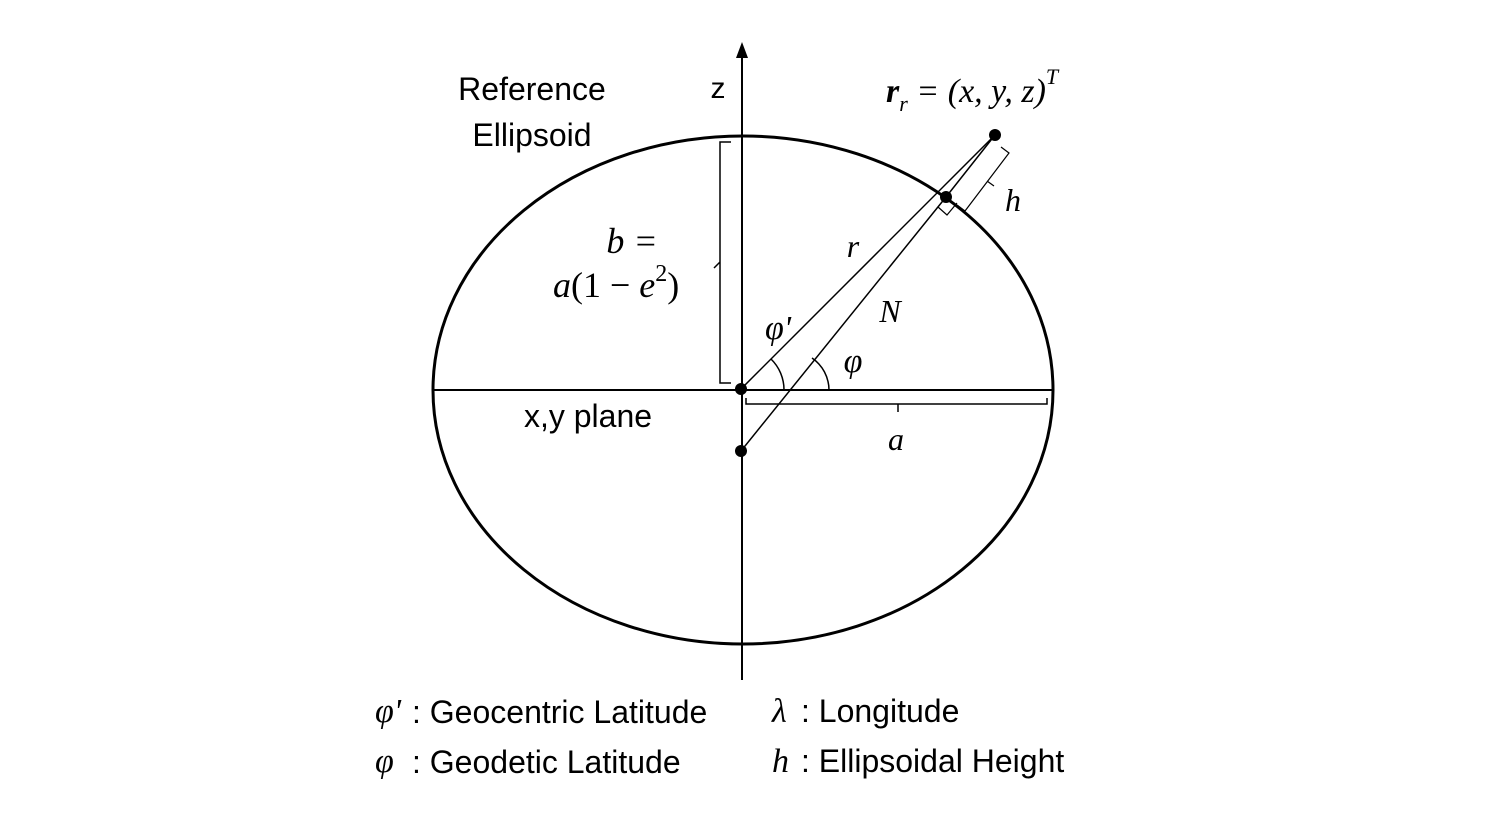 The width and height of the screenshot is (1486, 813). Describe the element at coordinates (880, 711) in the screenshot. I see `legend-text-longitude: : Longitude` at that location.